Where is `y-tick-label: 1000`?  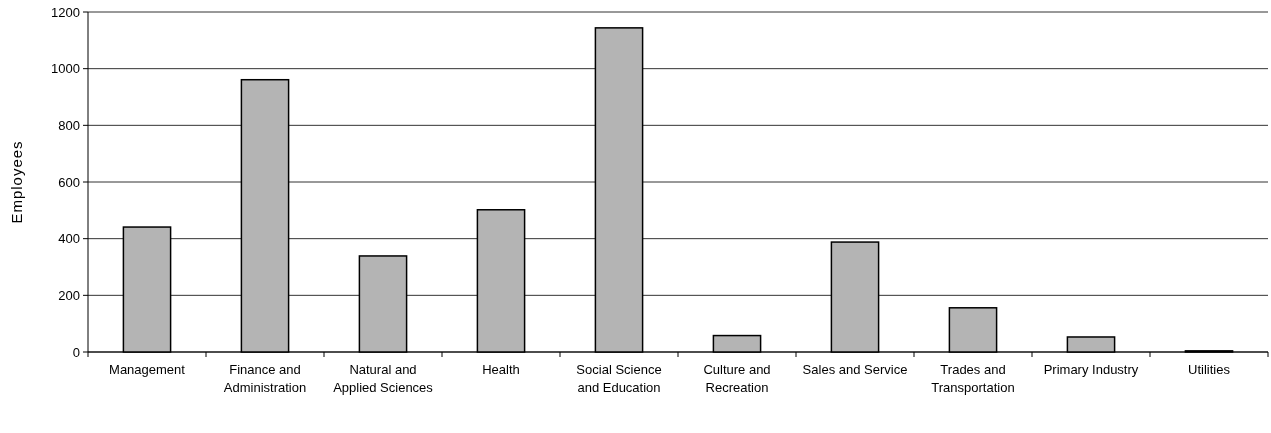 y-tick-label: 1000 is located at coordinates (65, 69).